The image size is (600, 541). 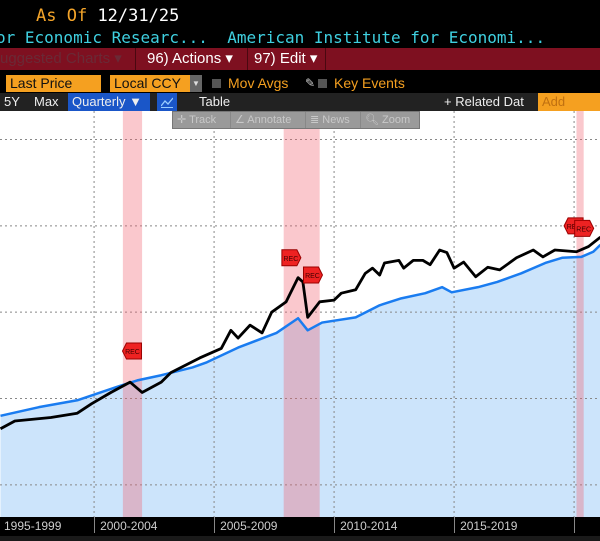 I want to click on mov-avgs-checkbox, so click(x=216, y=83).